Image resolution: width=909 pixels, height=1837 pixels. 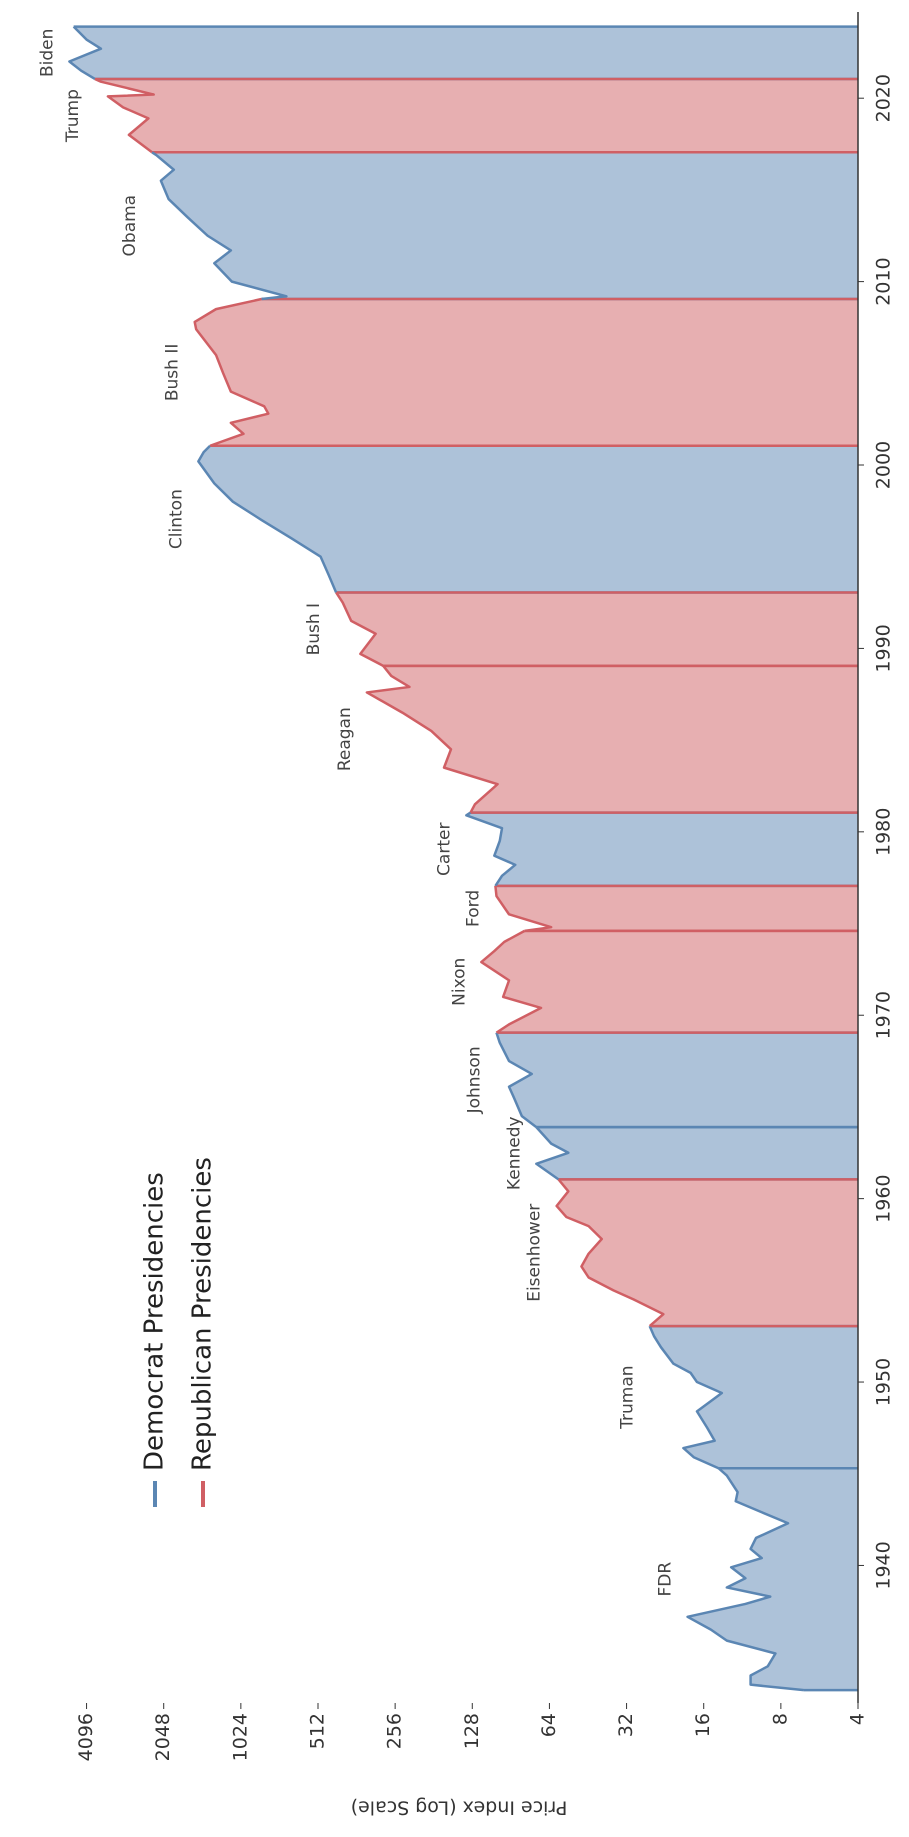 I want to click on y-tick-label: 8, so click(x=780, y=1719).